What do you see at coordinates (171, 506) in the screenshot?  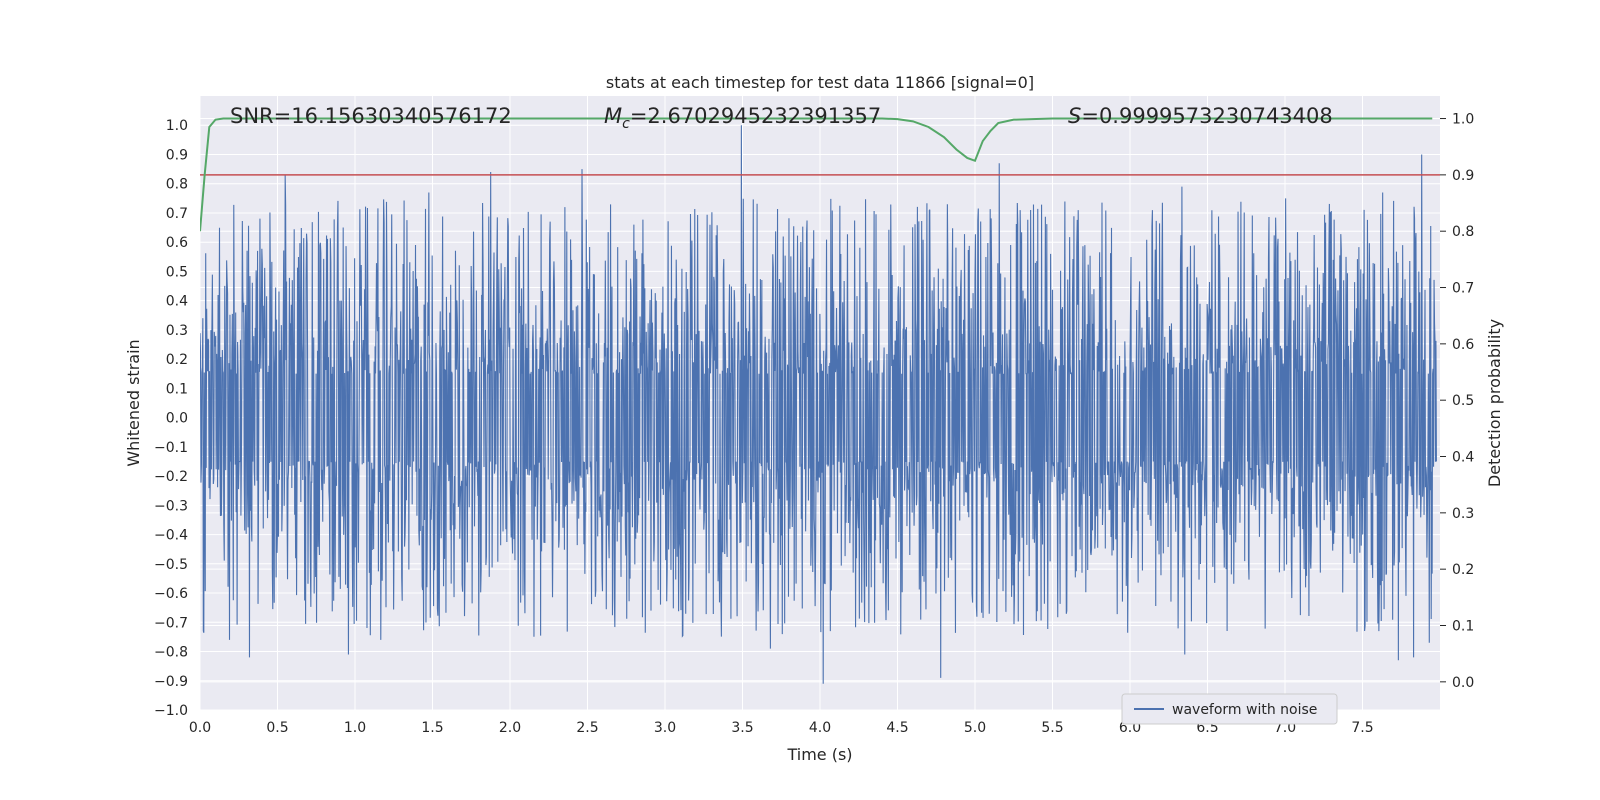 I see `y-tick-label: −0.3` at bounding box center [171, 506].